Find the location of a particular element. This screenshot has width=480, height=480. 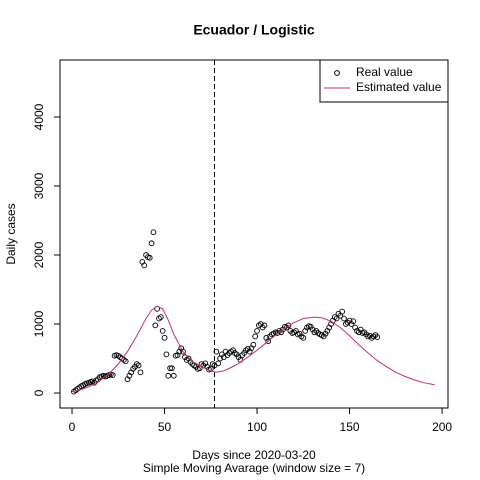

legend-label: Estimated value is located at coordinates (399, 87).